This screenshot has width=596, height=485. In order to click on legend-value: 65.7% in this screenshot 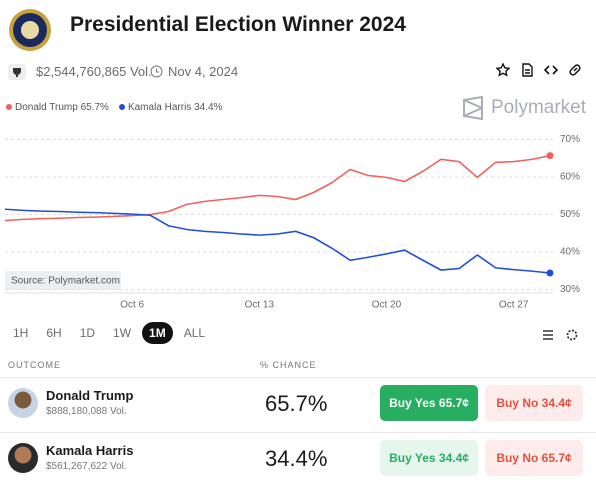, I will do `click(94, 107)`.